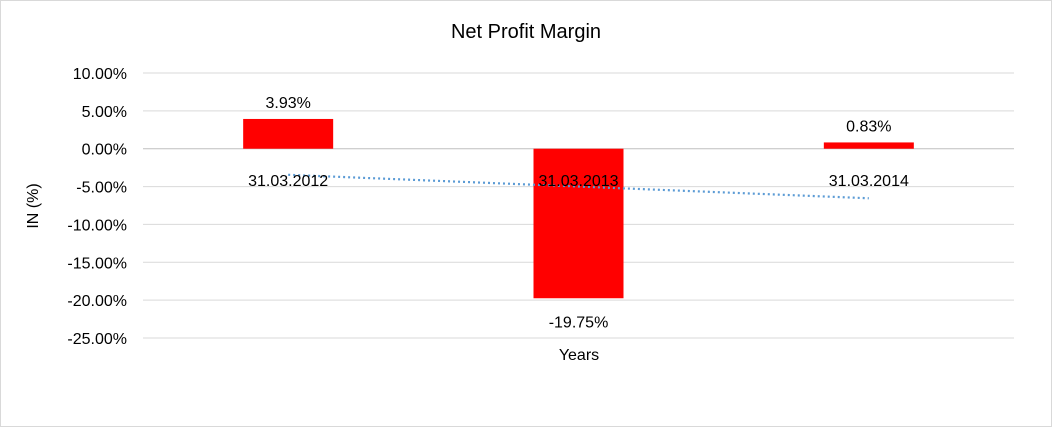  I want to click on y-tick-label: -5.00%, so click(101, 188).